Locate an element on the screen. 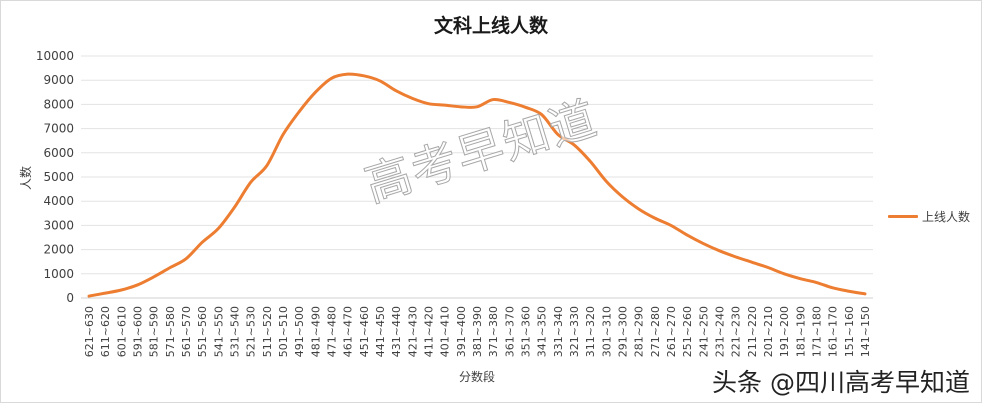 The height and width of the screenshot is (403, 982). x-tick-label: 471~480 is located at coordinates (332, 331).